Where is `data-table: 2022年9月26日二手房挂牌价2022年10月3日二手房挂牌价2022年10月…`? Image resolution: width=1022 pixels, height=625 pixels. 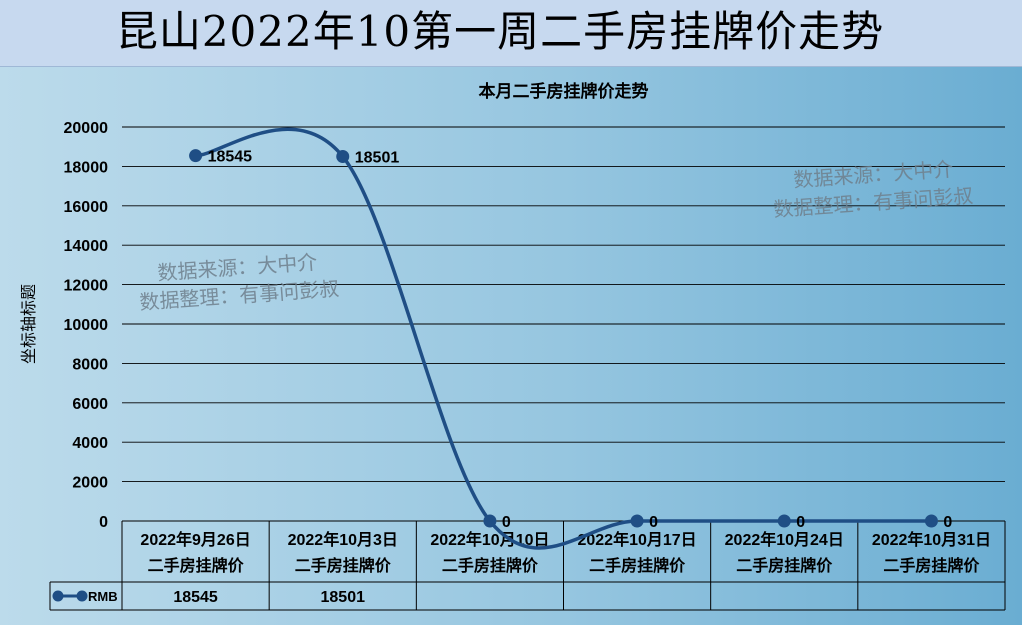
data-table: 2022年9月26日二手房挂牌价2022年10月3日二手房挂牌价2022年10月… is located at coordinates (527, 565).